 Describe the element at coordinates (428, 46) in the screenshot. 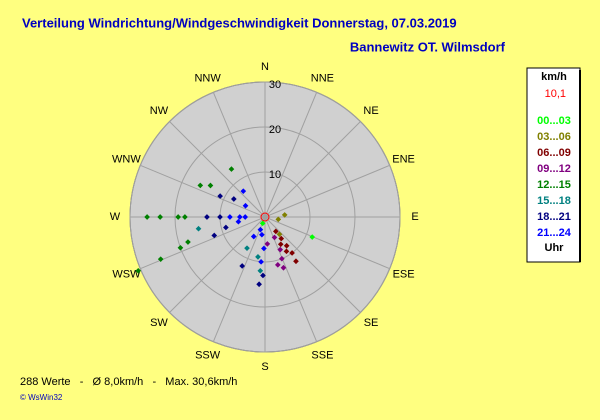

I see `chart-subtitle: Bannewitz OT. Wilmsdorf` at that location.